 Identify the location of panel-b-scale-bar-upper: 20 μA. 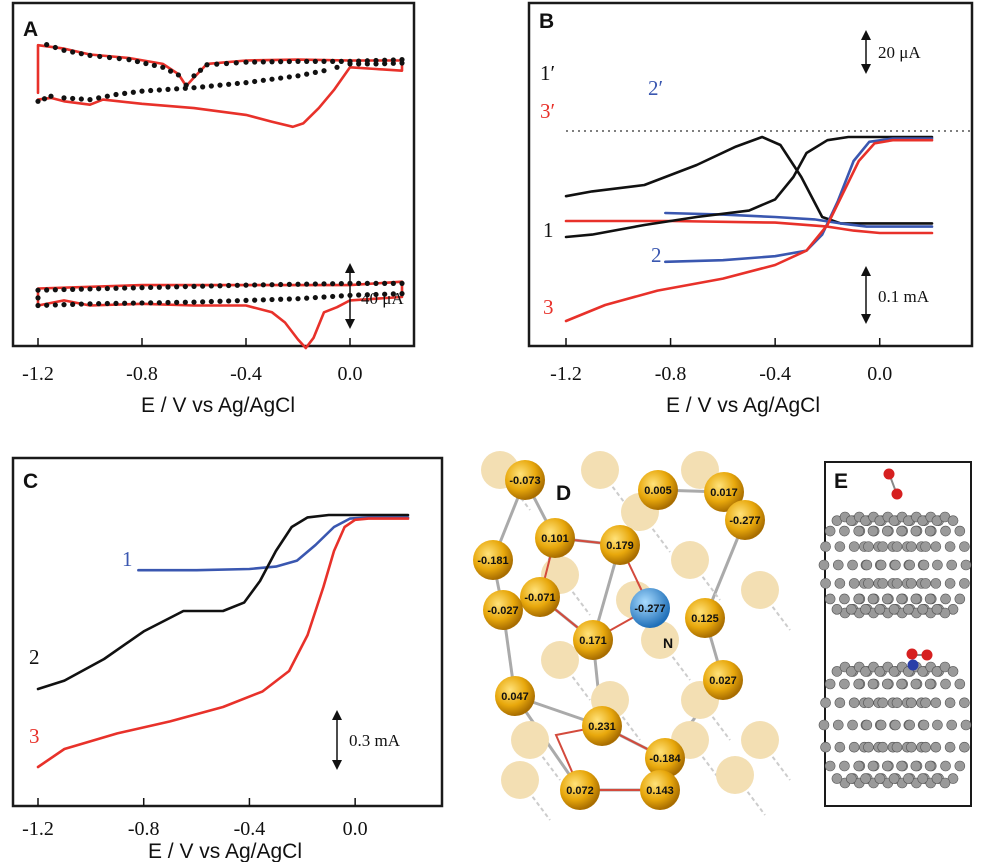
(891, 52).